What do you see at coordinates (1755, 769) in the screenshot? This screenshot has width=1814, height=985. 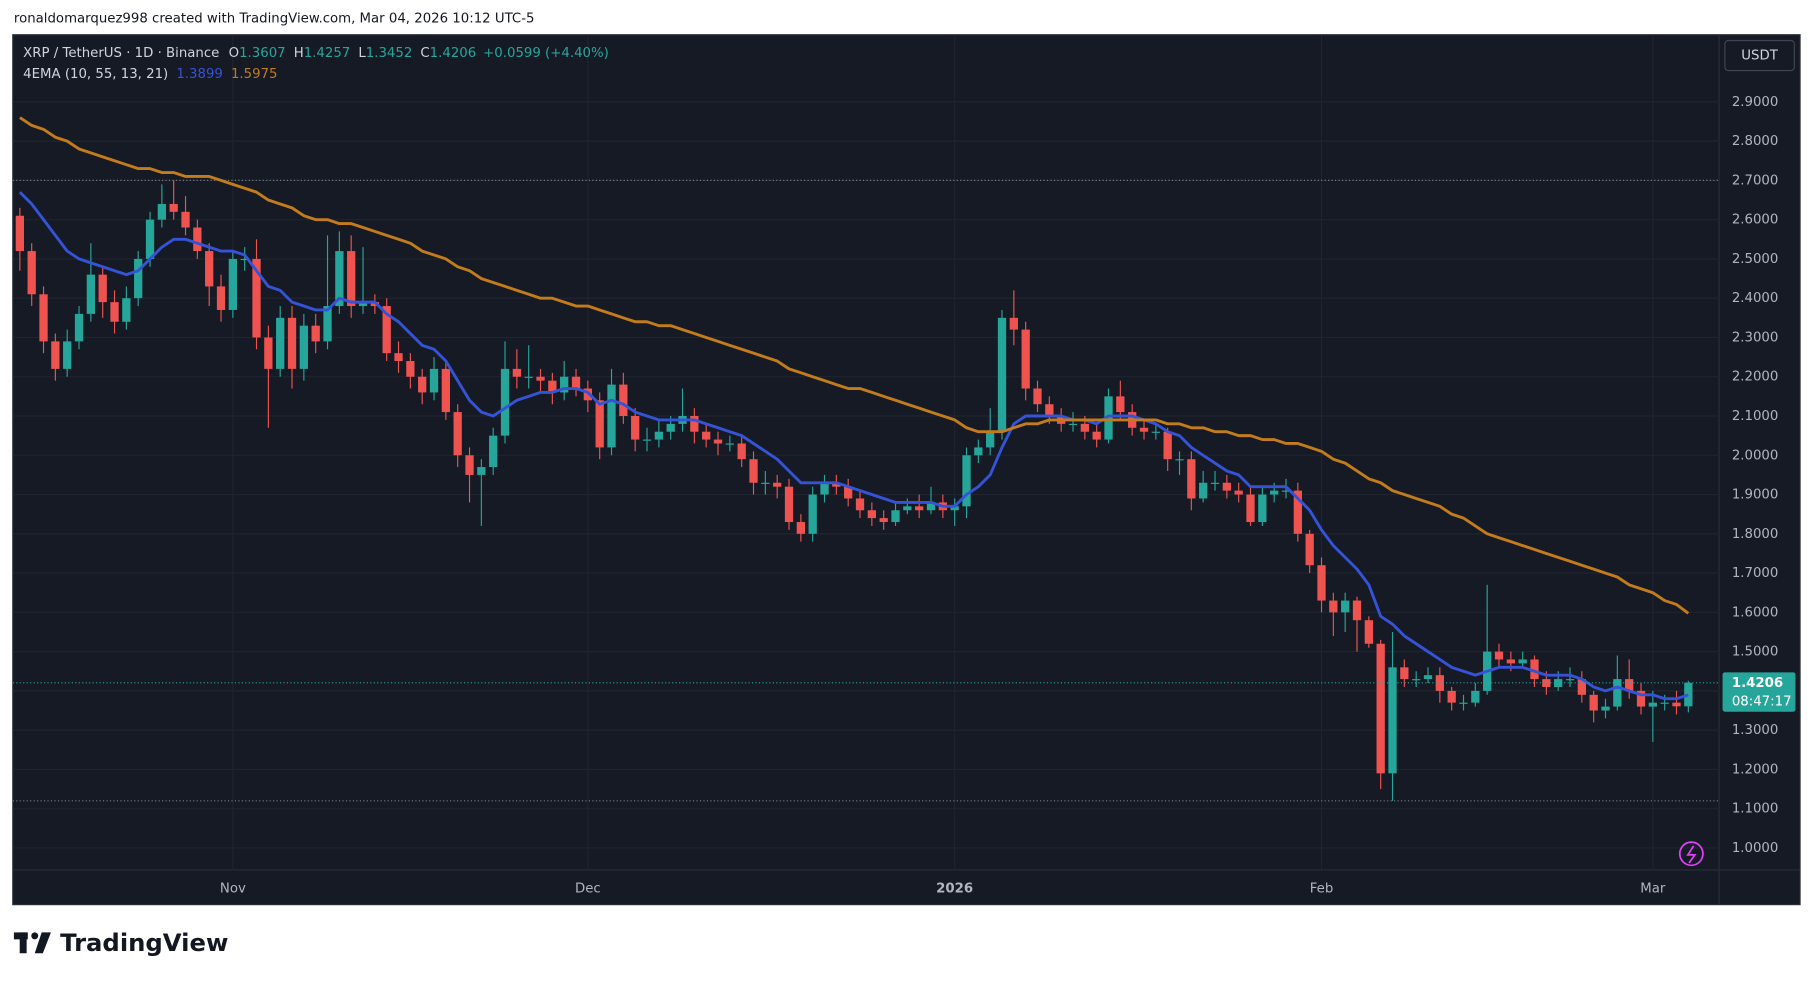 I see `y-tick-label: 1.2000` at bounding box center [1755, 769].